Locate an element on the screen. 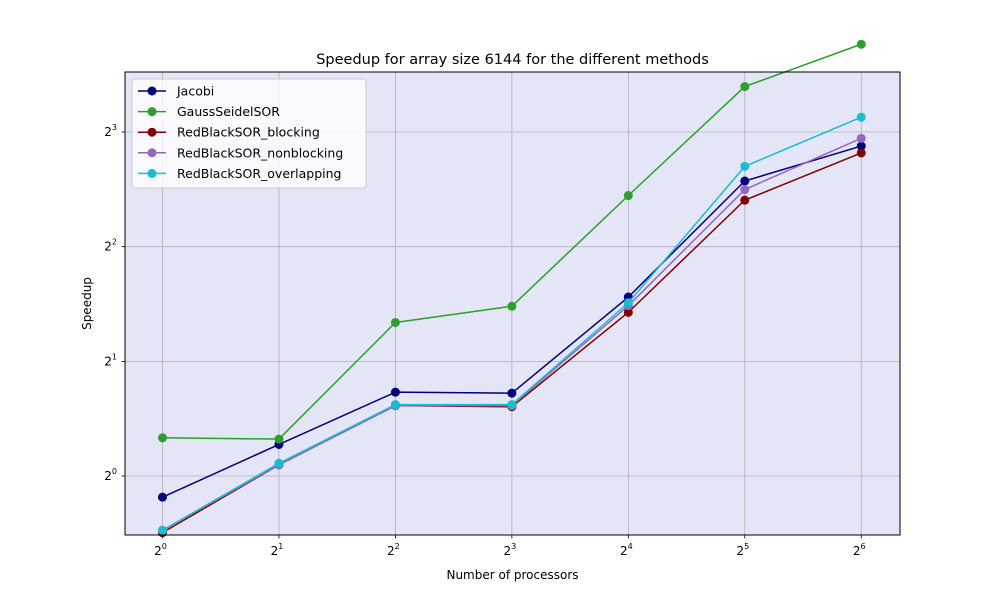 This screenshot has height=600, width=1000. legend-item: Jacobi is located at coordinates (176, 91).